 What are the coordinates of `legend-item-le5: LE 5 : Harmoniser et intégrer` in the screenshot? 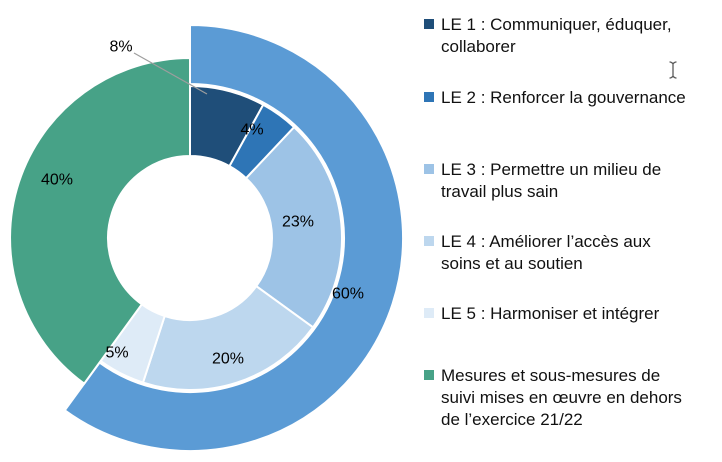 It's located at (541, 314).